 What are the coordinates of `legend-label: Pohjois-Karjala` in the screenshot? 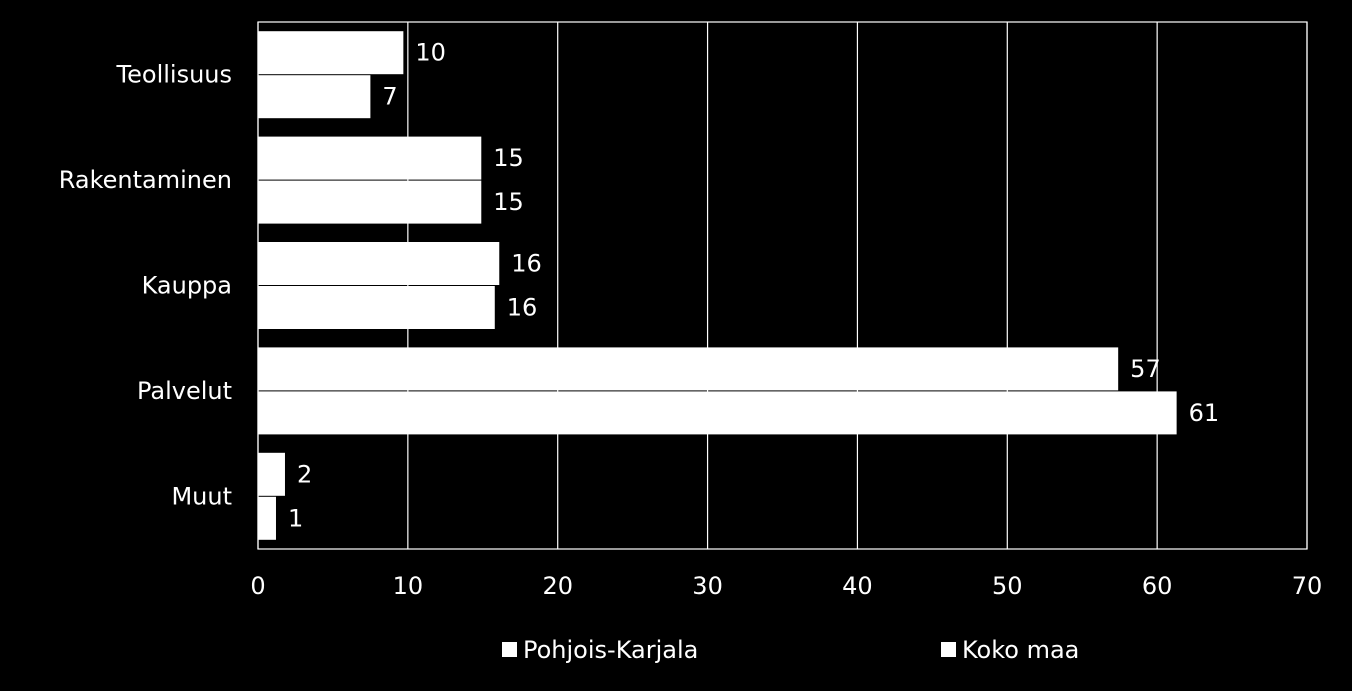 It's located at (610, 650).